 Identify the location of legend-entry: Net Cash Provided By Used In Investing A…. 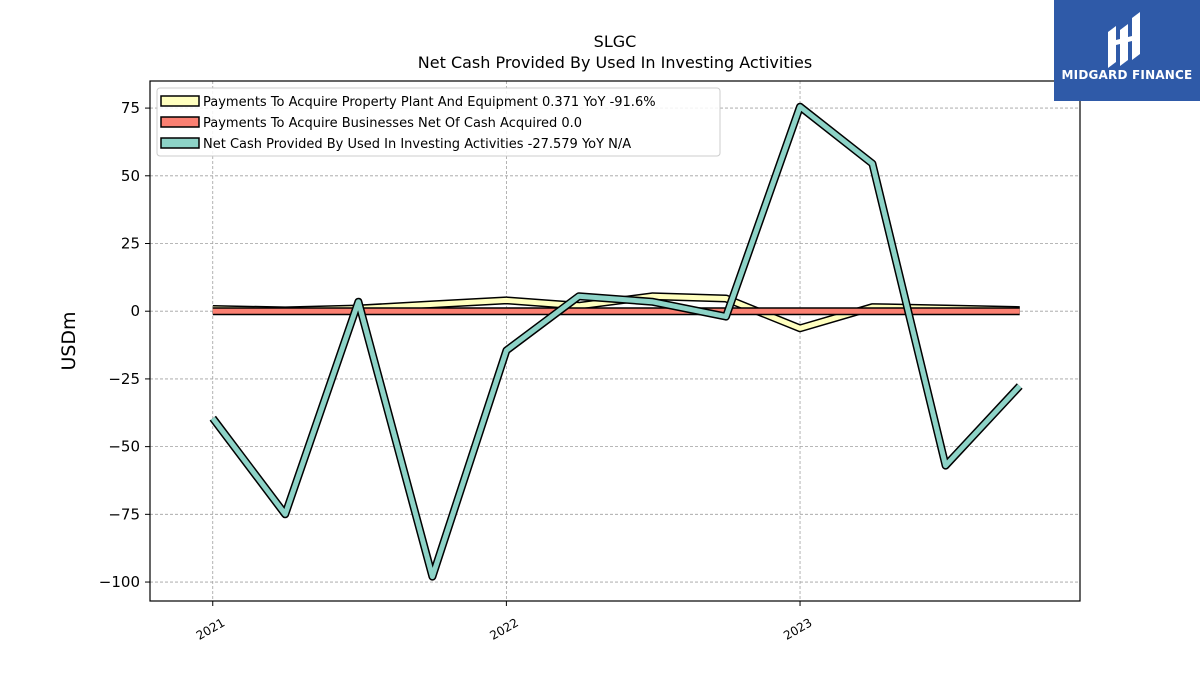
(417, 144).